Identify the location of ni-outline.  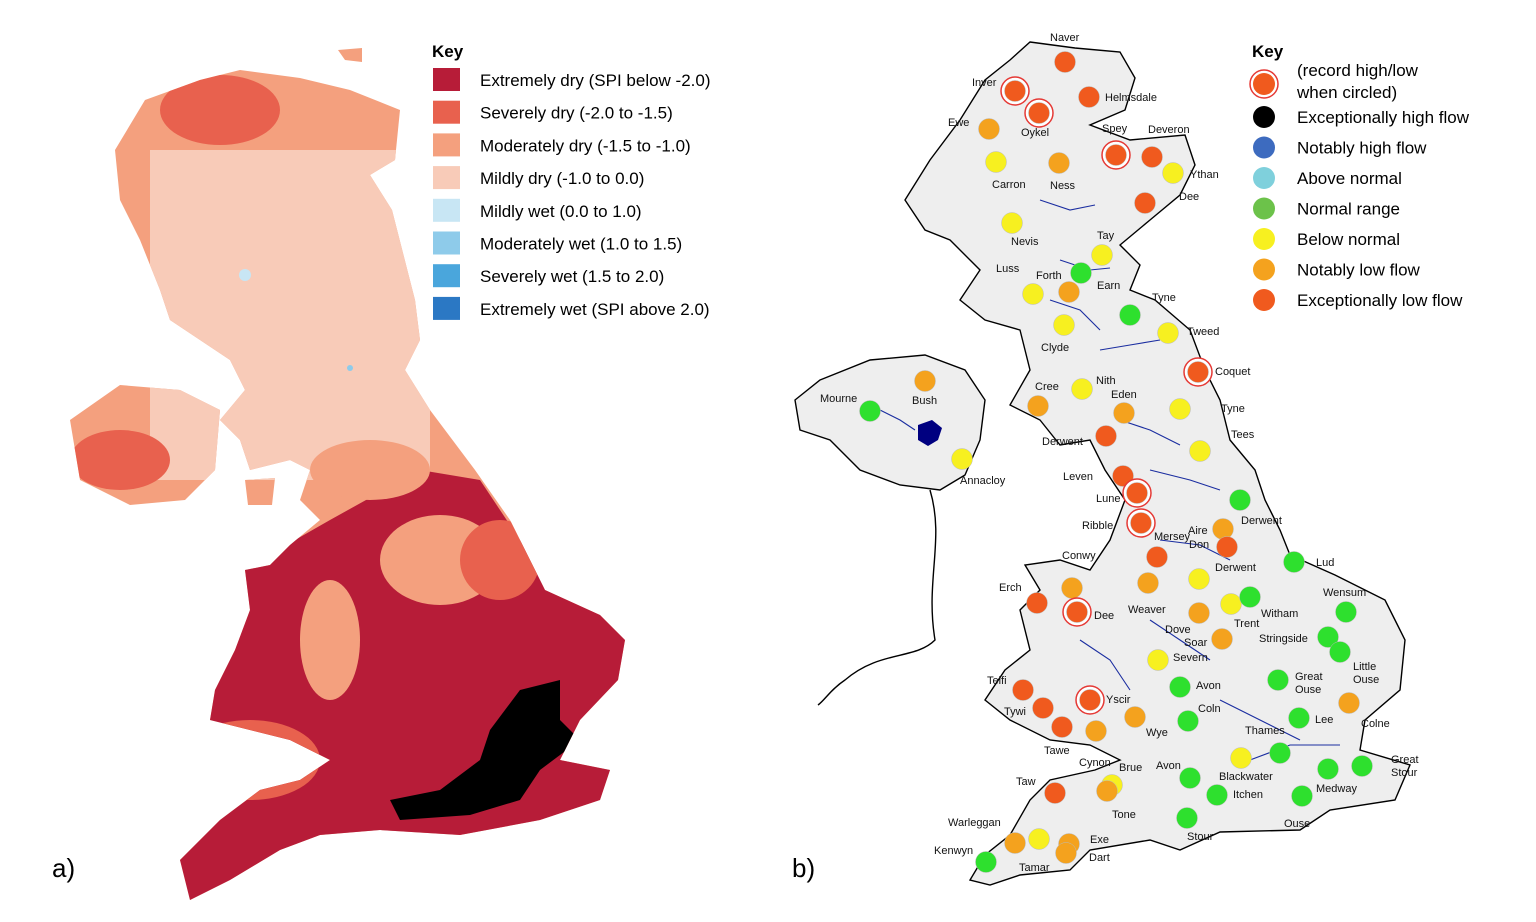
(890, 422).